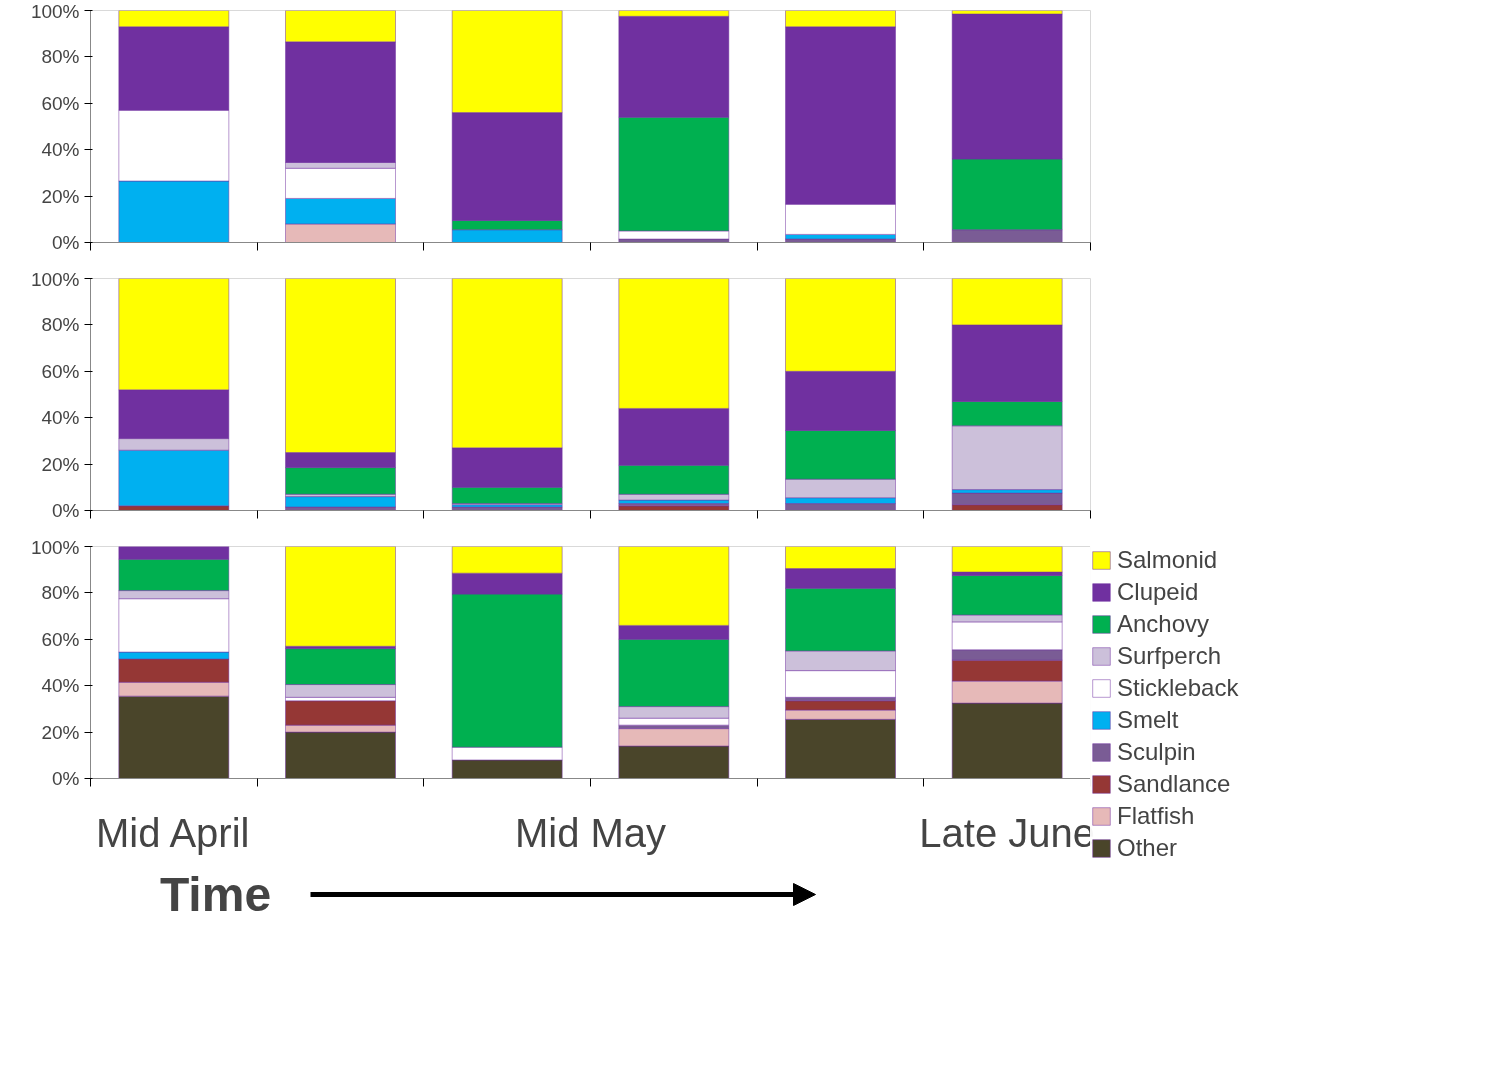  What do you see at coordinates (1167, 560) in the screenshot?
I see `legend-label: Salmonid` at bounding box center [1167, 560].